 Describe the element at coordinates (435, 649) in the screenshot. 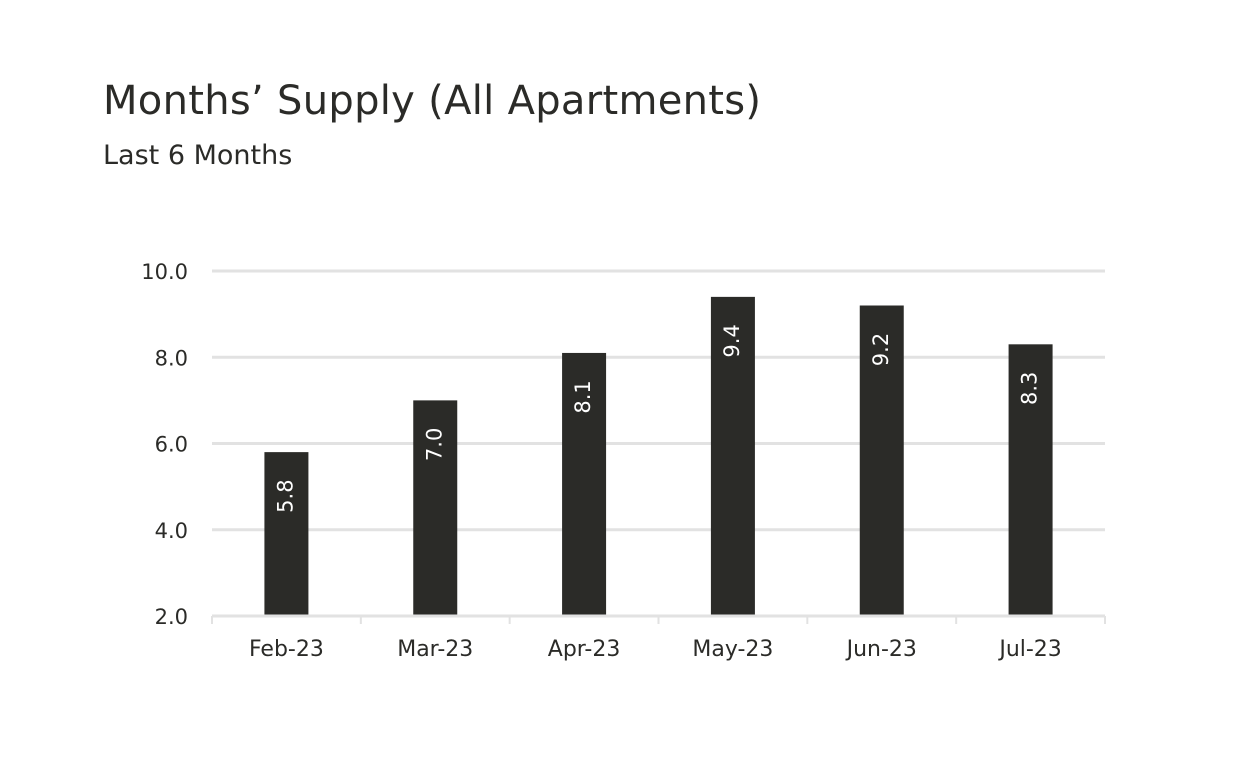

I see `x-tick-label: Mar-23` at that location.